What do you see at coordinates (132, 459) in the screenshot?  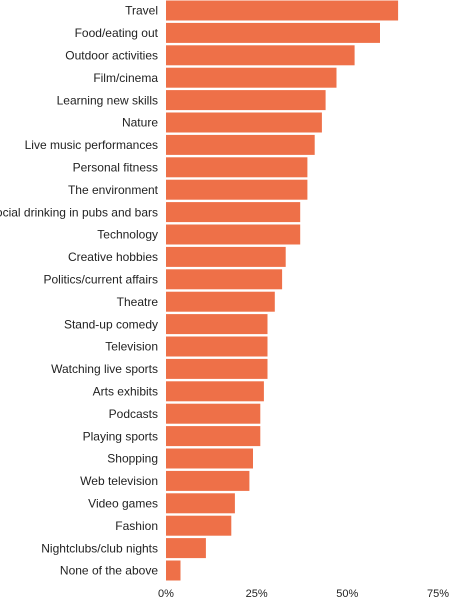 I see `category-label-20: Shopping` at bounding box center [132, 459].